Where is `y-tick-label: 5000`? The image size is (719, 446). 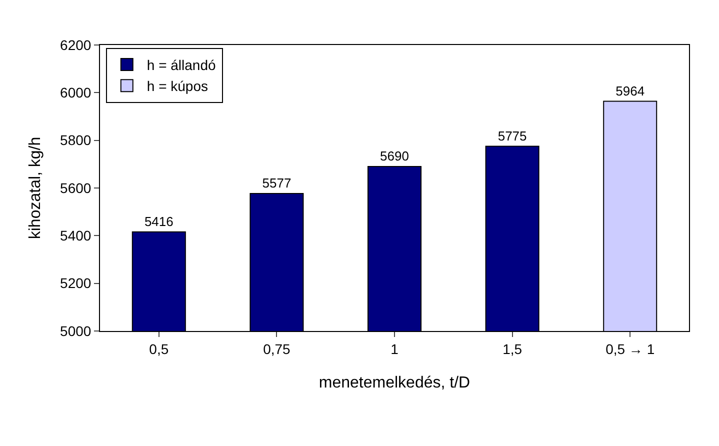 y-tick-label: 5000 is located at coordinates (76, 330).